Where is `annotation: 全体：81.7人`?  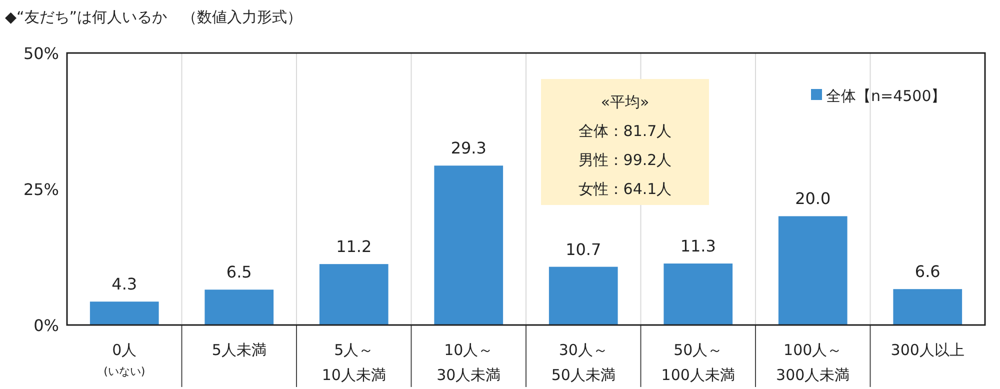 annotation: 全体：81.7人 is located at coordinates (625, 131).